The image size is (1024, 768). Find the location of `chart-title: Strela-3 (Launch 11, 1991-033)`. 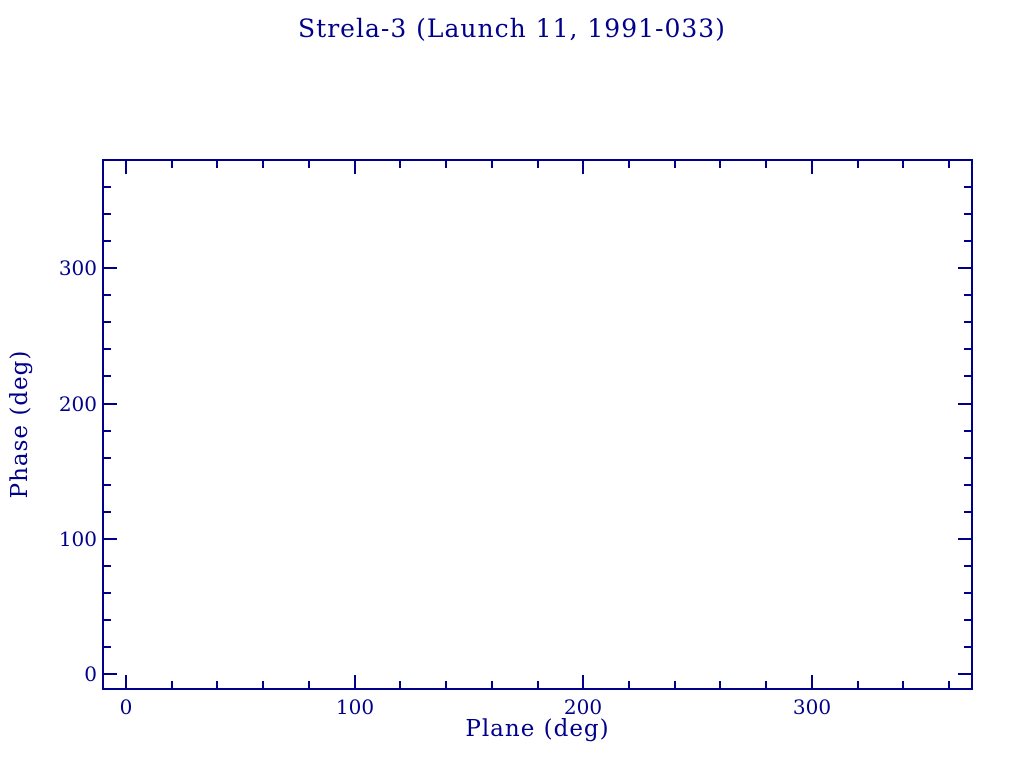

chart-title: Strela-3 (Launch 11, 1991-033) is located at coordinates (512, 28).